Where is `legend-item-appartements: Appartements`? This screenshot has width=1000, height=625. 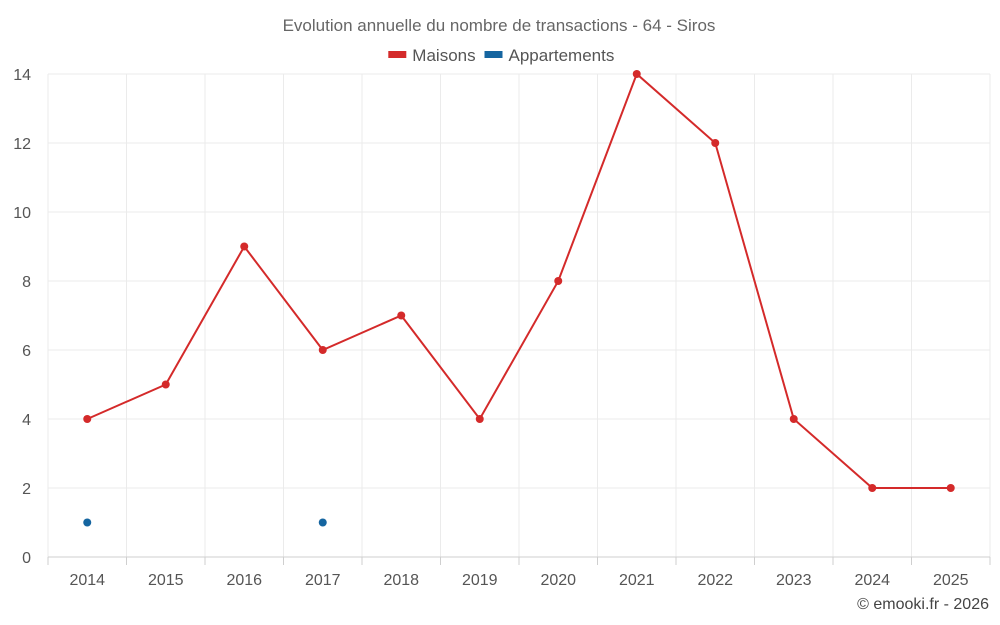 legend-item-appartements: Appartements is located at coordinates (549, 55).